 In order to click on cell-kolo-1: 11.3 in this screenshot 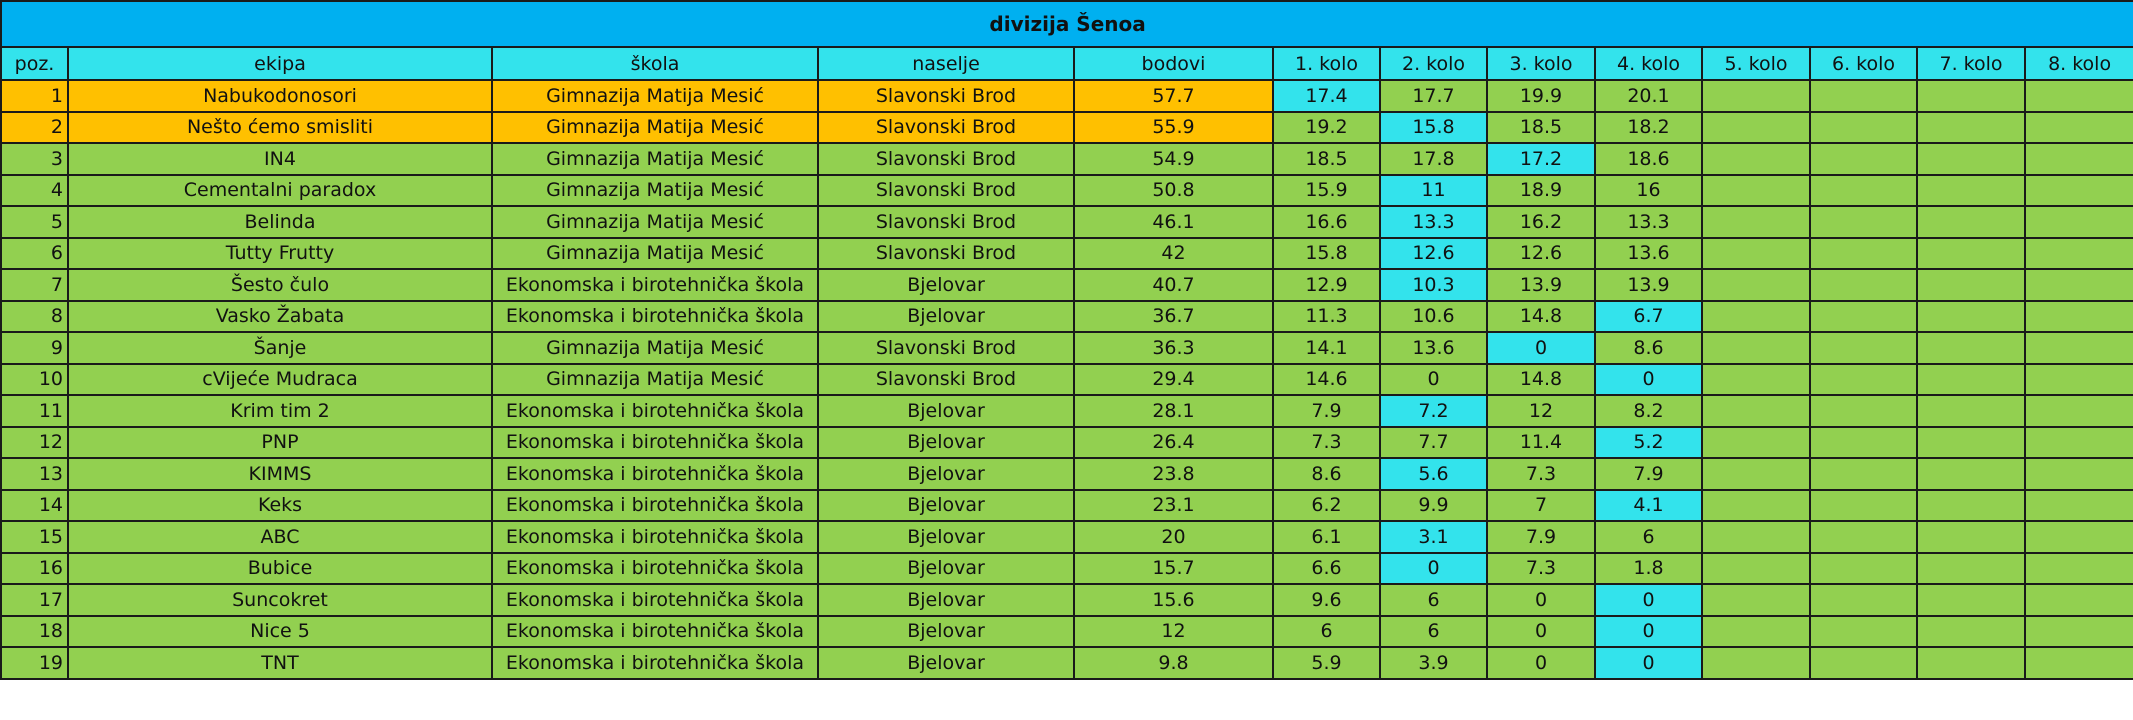, I will do `click(1326, 316)`.